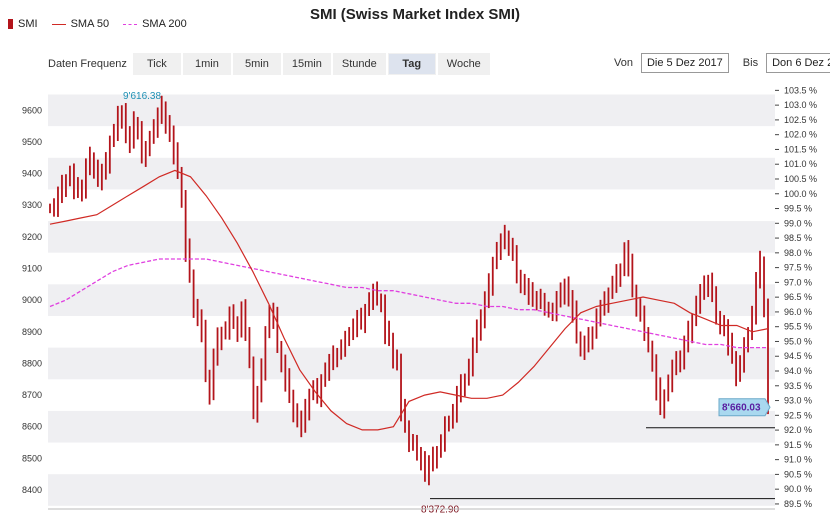 The width and height of the screenshot is (830, 525). I want to click on freq-button-tick: Tick, so click(156, 64).